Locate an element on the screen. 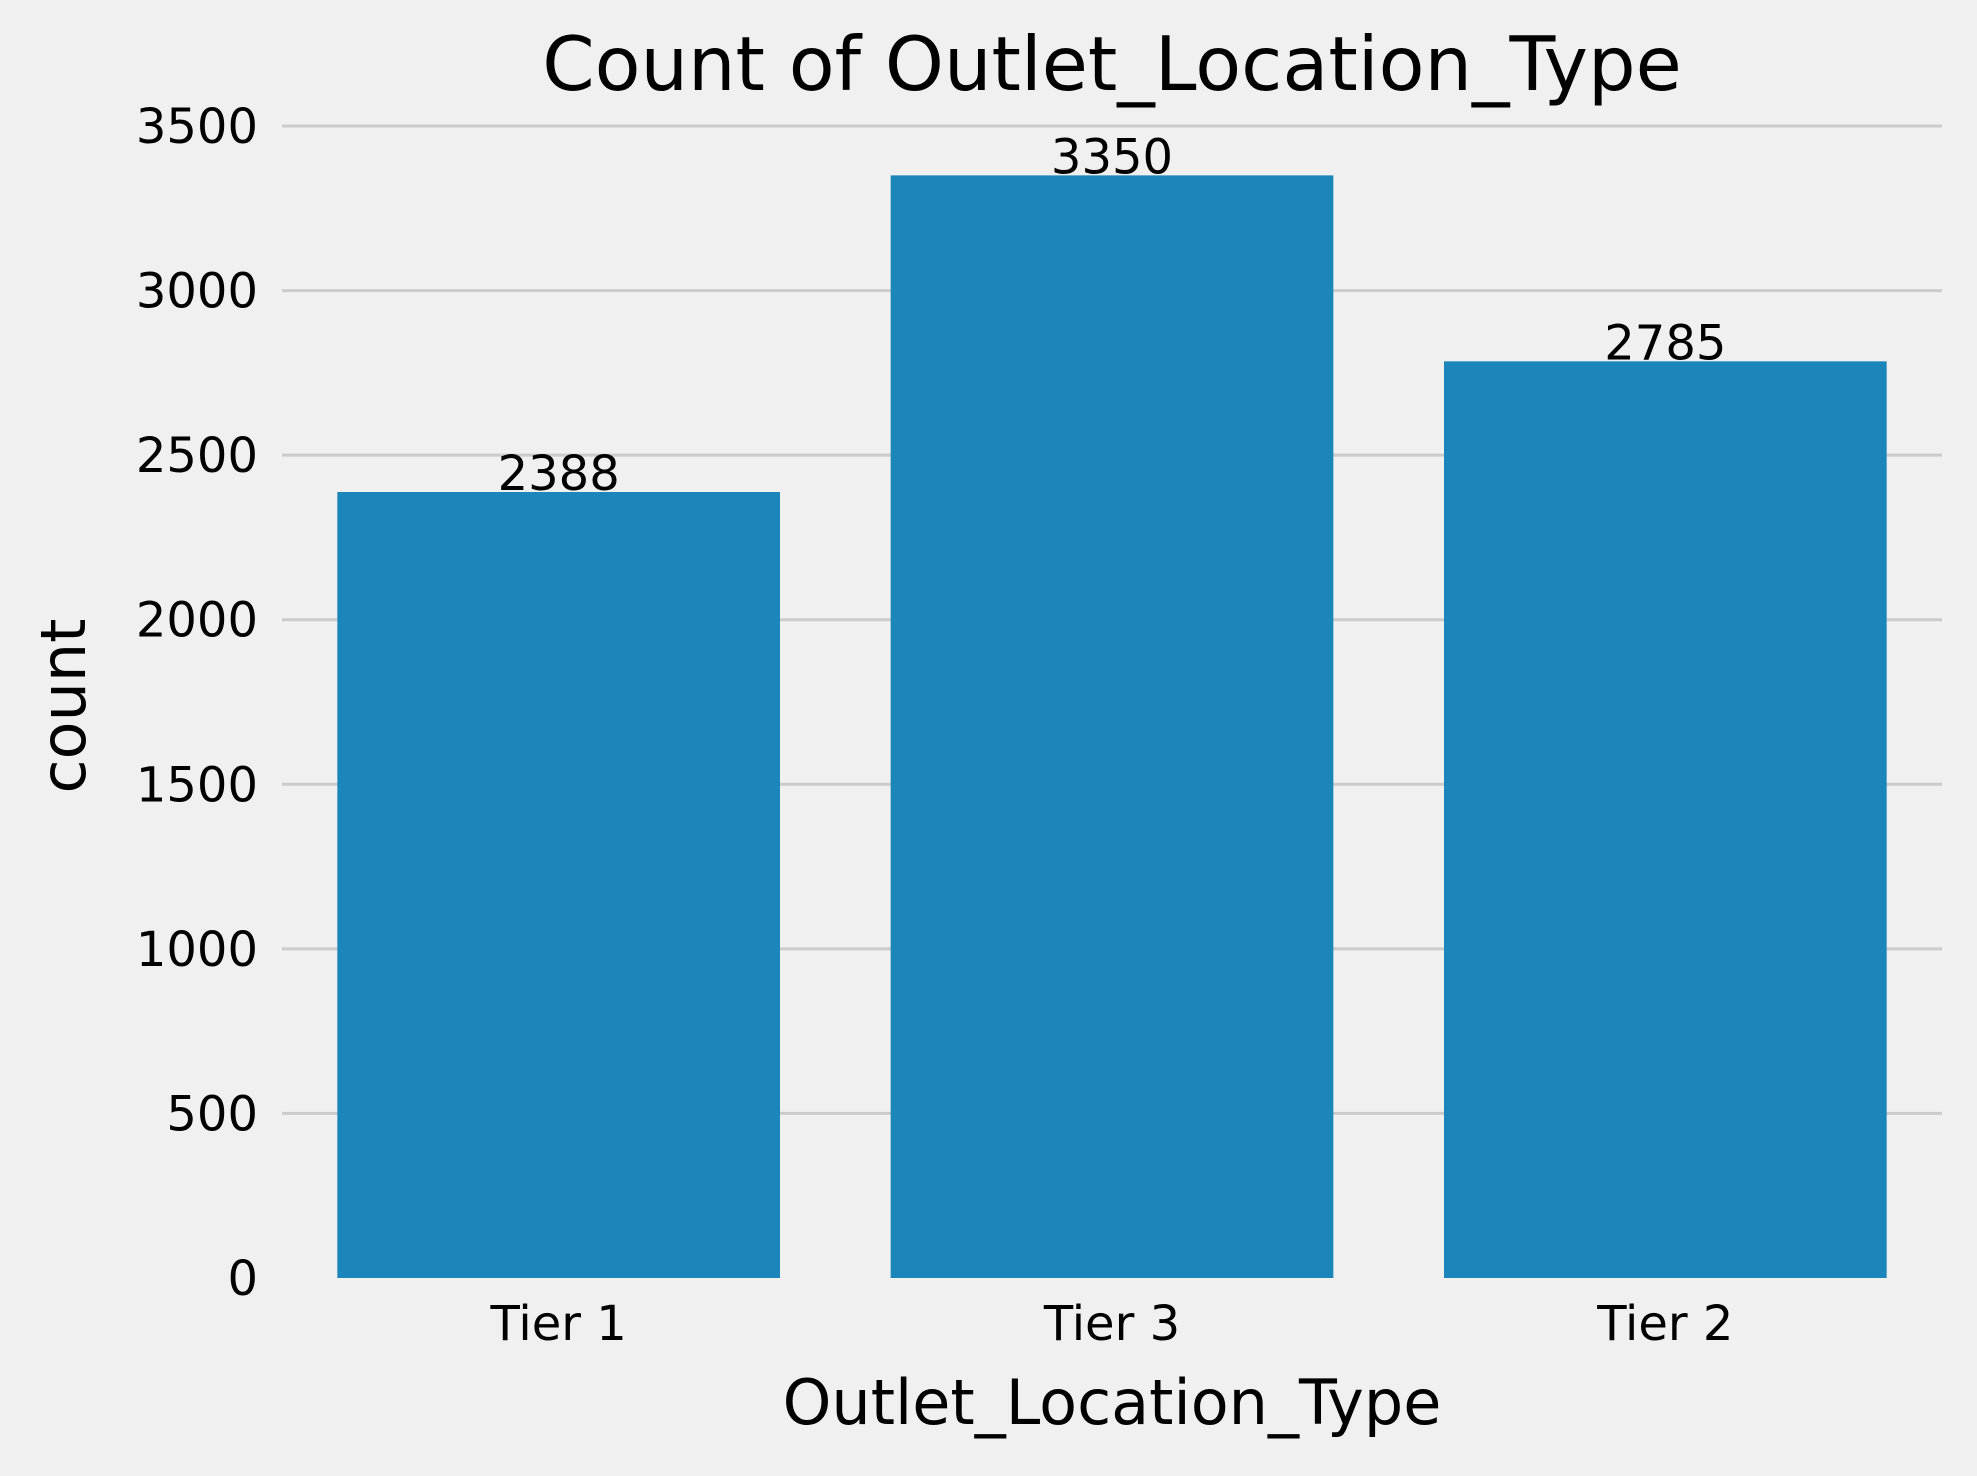  bar-value-label: 3350 is located at coordinates (1112, 157).